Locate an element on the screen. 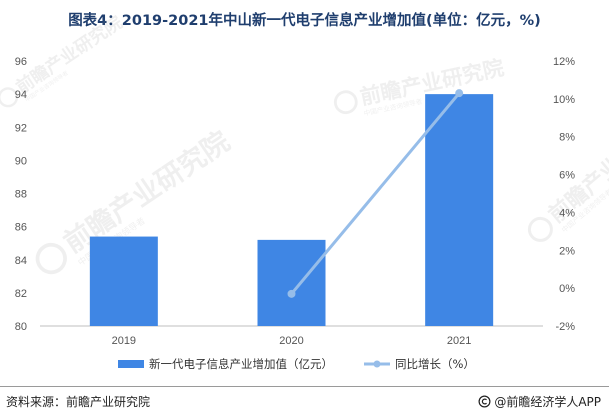 This screenshot has height=420, width=609. right-tick-label: 0% is located at coordinates (567, 289).